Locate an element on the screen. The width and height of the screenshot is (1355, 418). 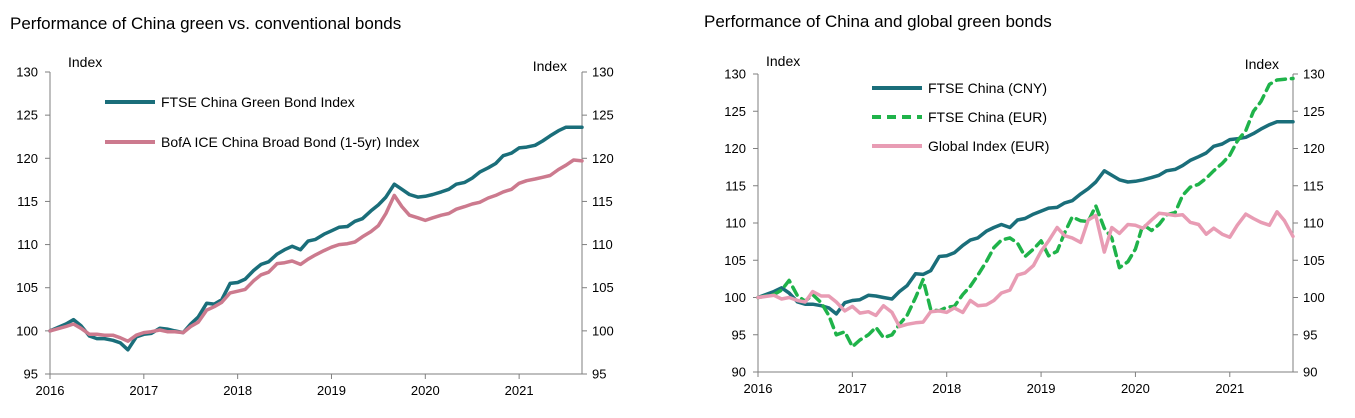
legend-label-3: Global Index (EUR) is located at coordinates (988, 146).